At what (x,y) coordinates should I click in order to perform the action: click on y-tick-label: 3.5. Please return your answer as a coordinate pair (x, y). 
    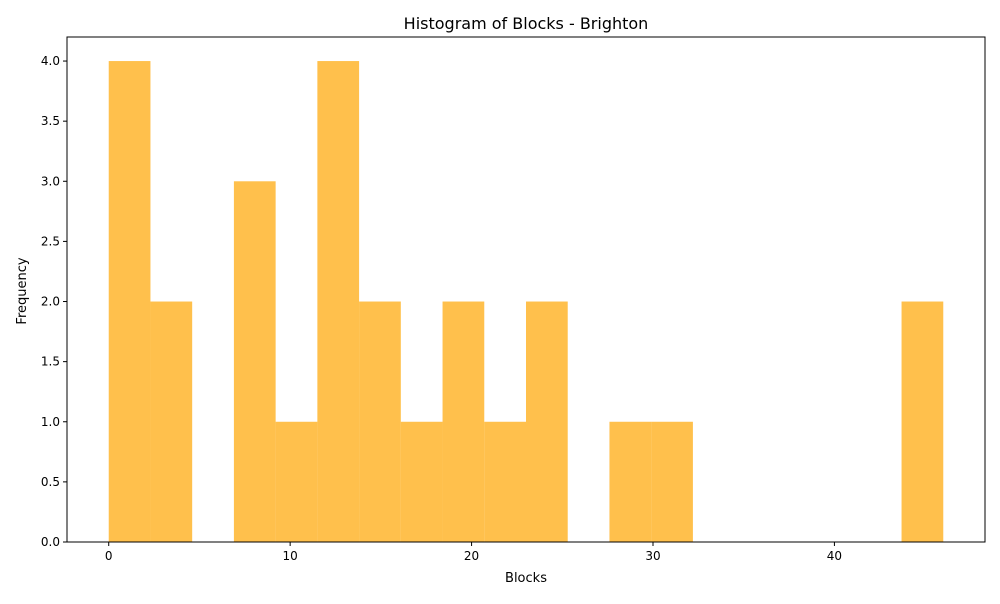
    Looking at the image, I should click on (50, 121).